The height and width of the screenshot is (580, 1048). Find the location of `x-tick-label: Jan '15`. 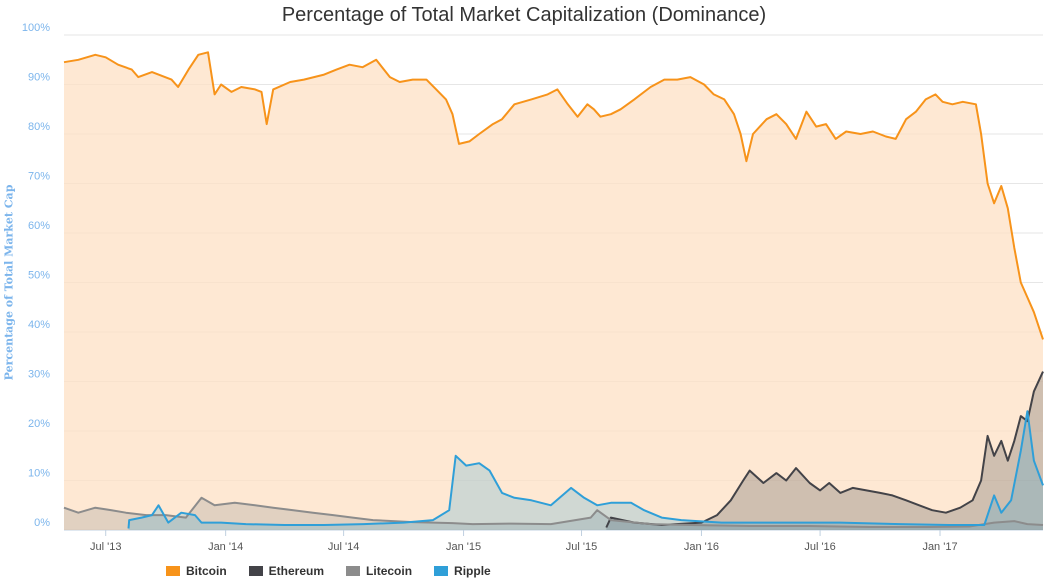

x-tick-label: Jan '15 is located at coordinates (463, 547).